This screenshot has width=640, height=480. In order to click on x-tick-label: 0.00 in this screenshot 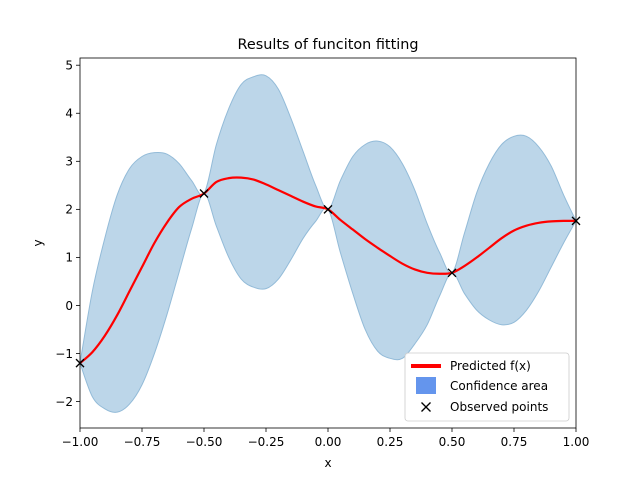, I will do `click(328, 442)`.